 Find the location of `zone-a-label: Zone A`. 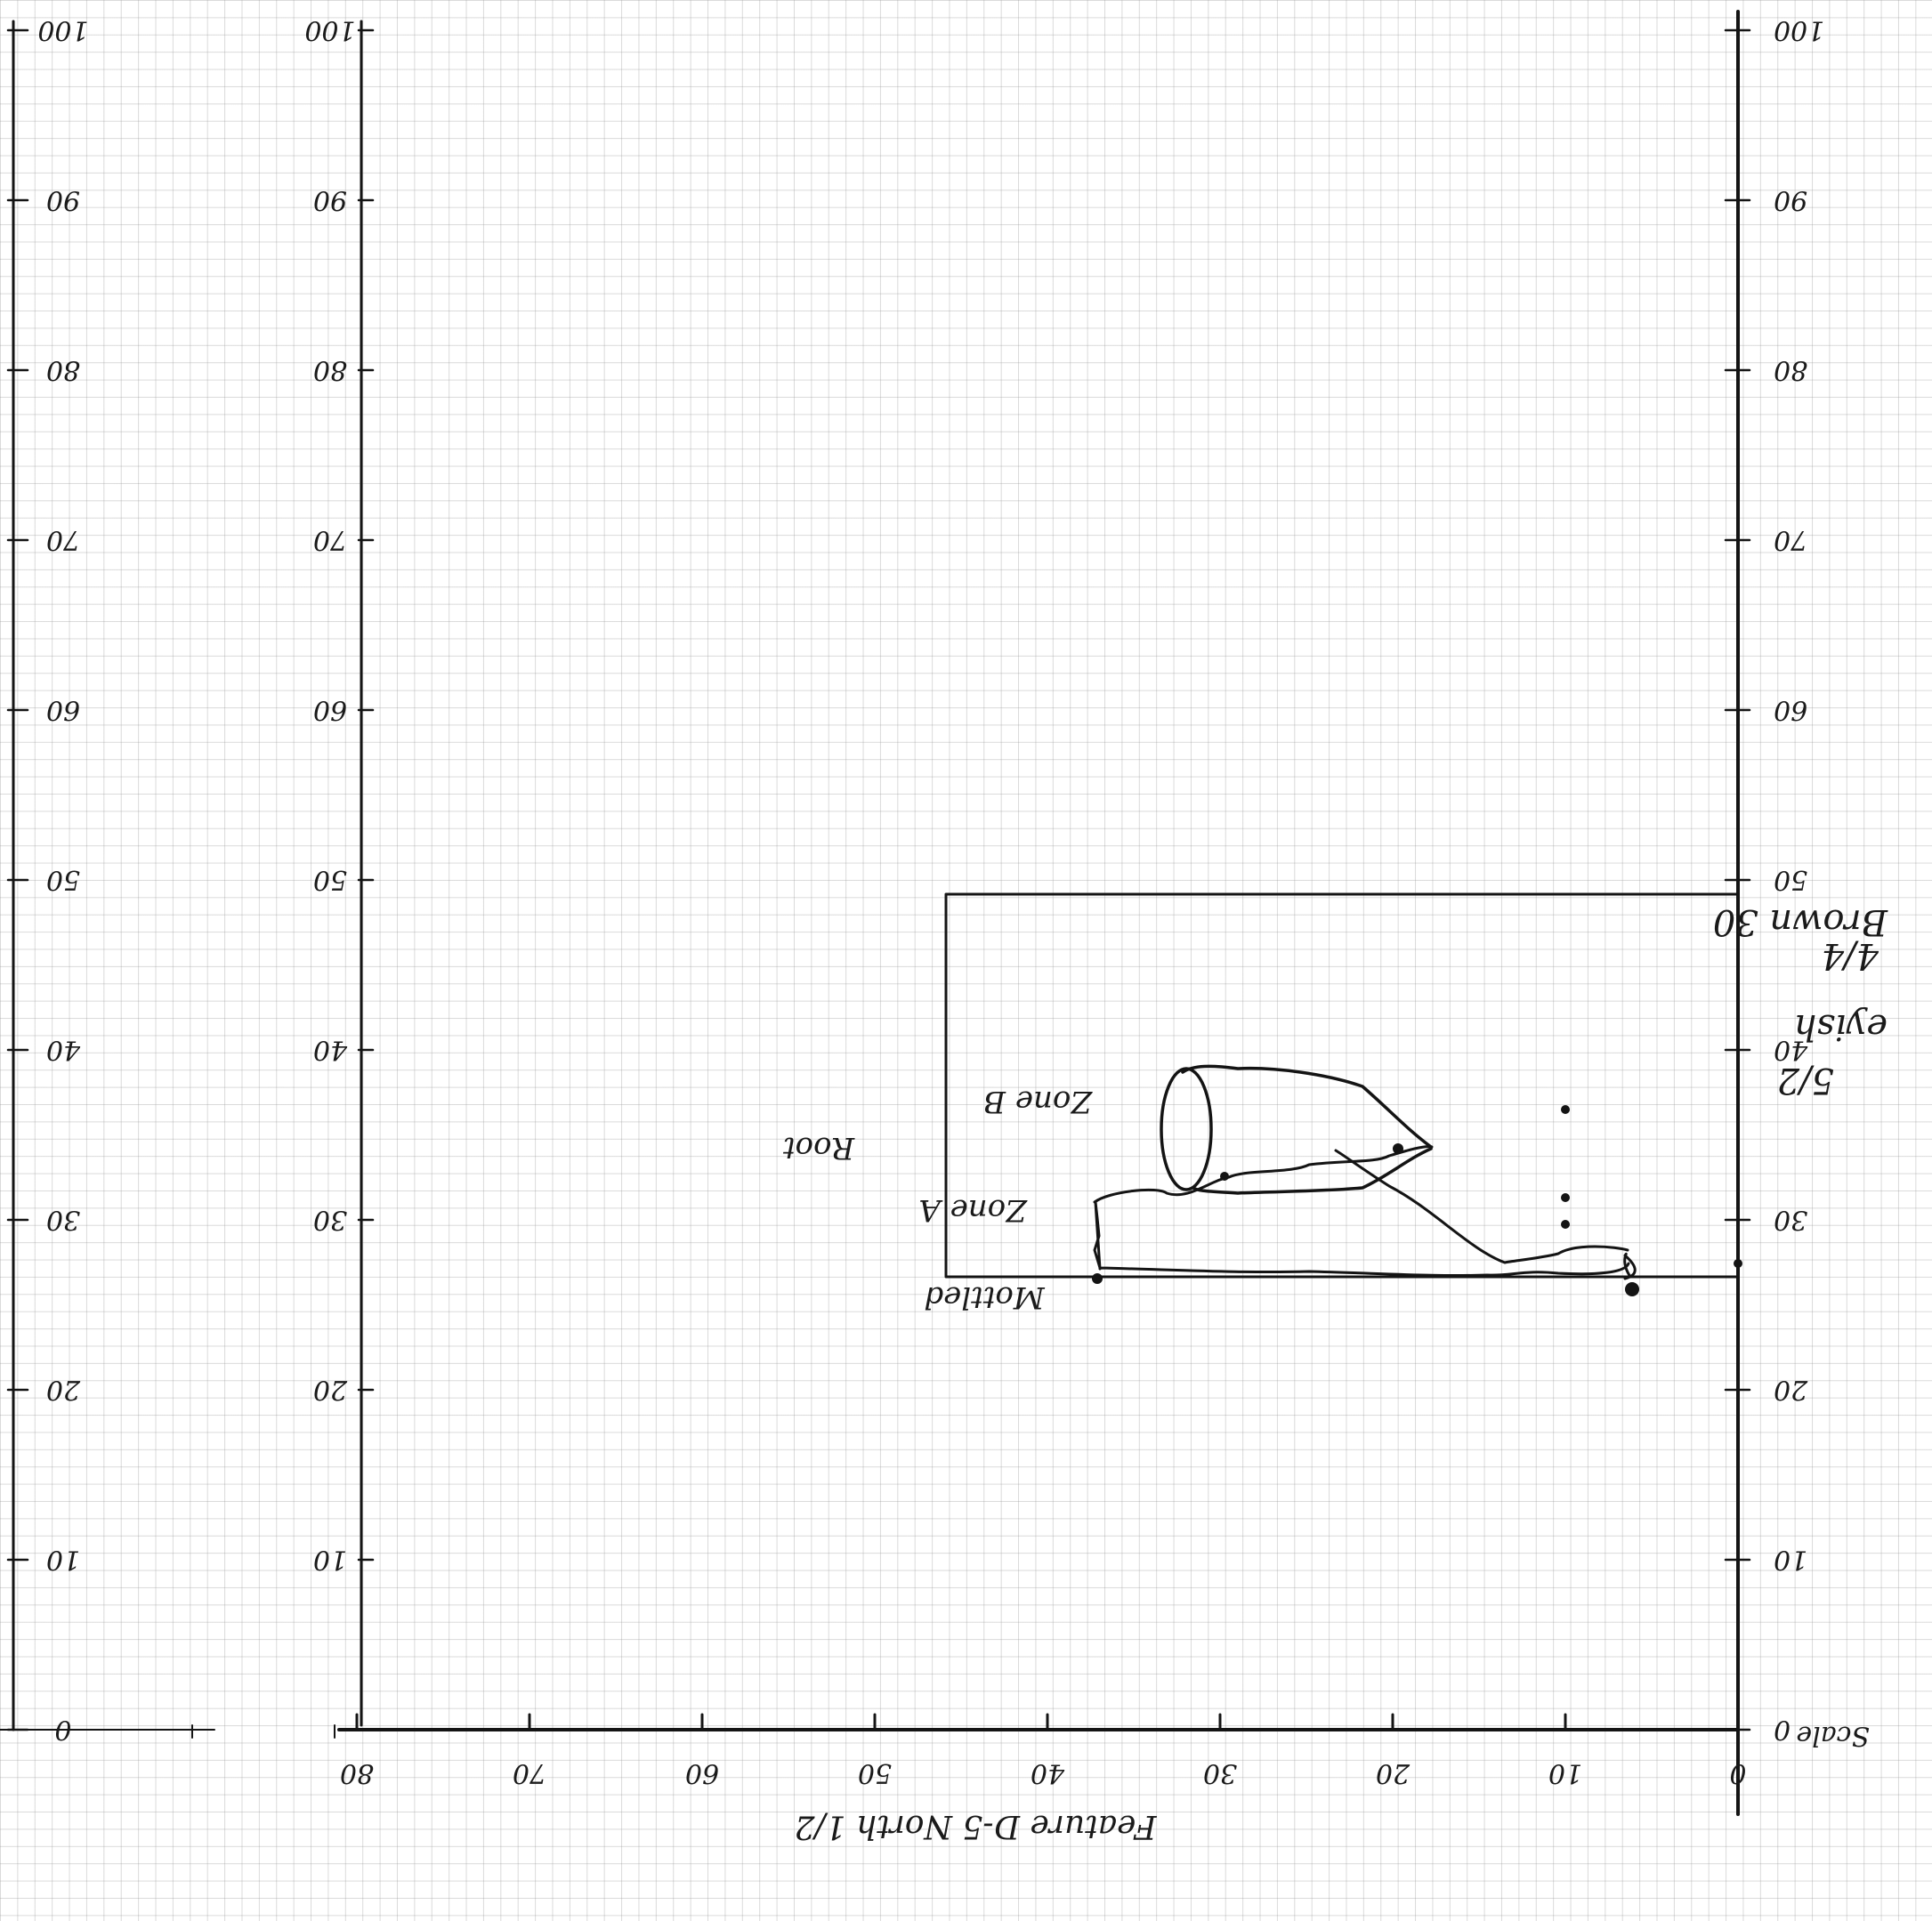

zone-a-label: Zone A is located at coordinates (972, 1210).